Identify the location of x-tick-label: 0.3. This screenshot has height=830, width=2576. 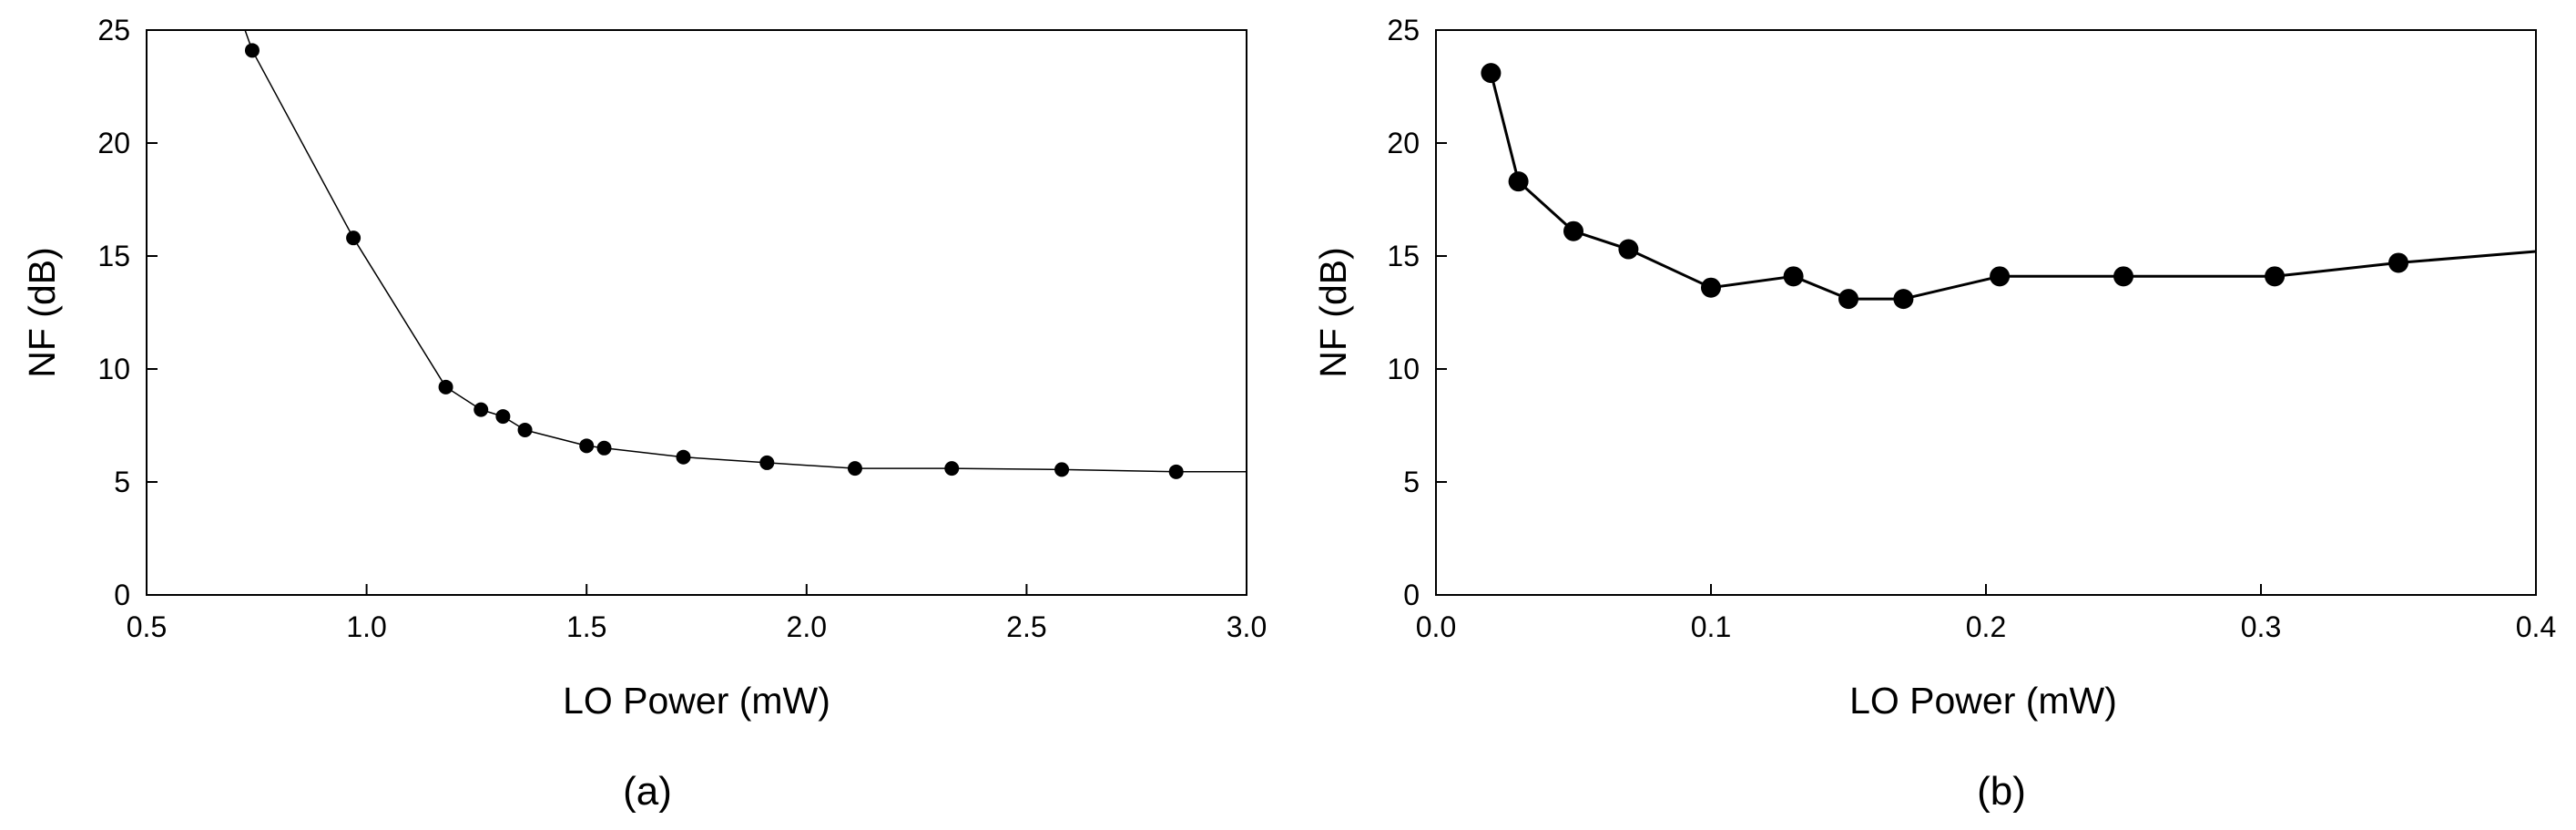
(2261, 626).